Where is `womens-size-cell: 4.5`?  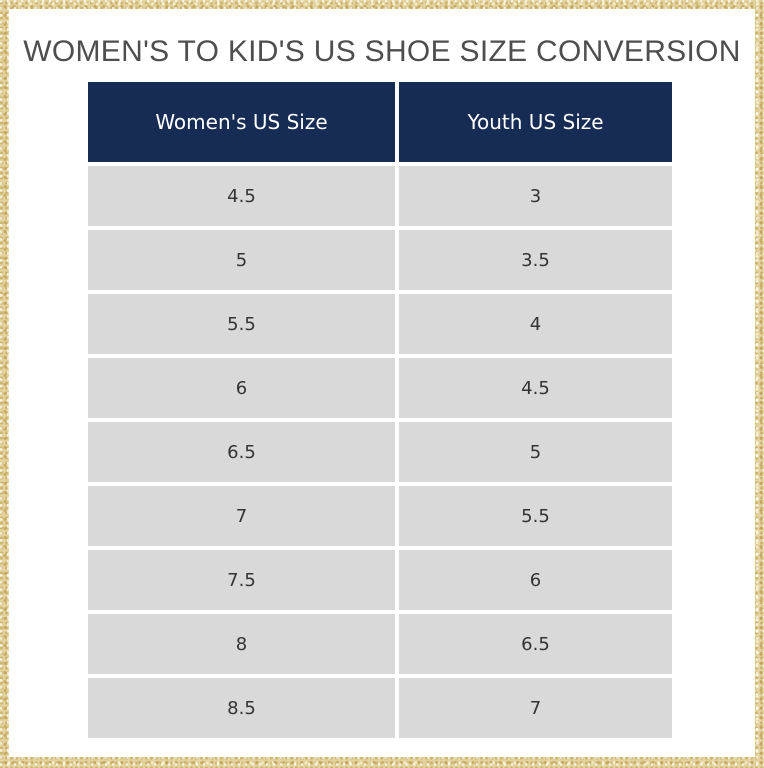 womens-size-cell: 4.5 is located at coordinates (241, 196).